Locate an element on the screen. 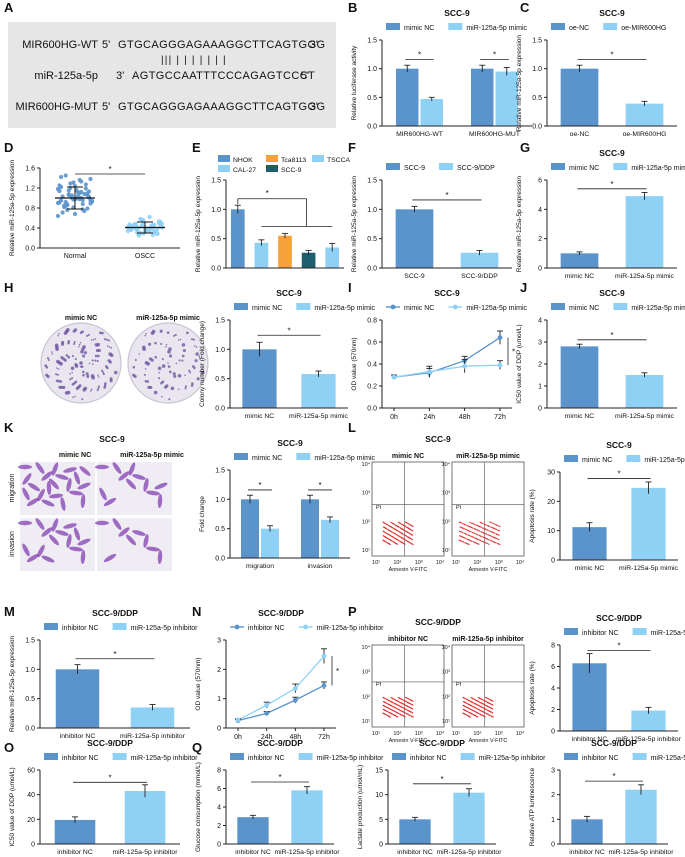 The height and width of the screenshot is (857, 685). legend-label: mimic NC is located at coordinates (419, 28).